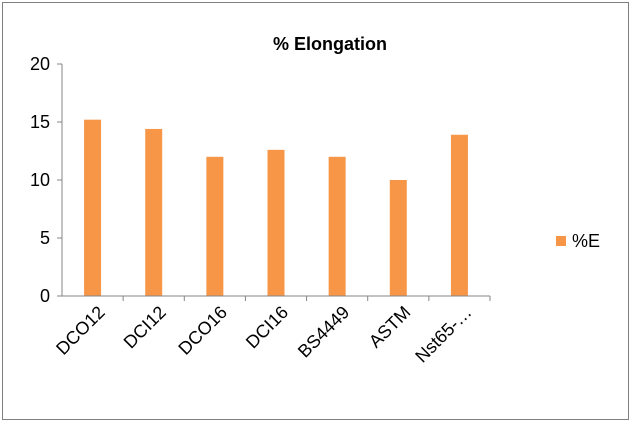 This screenshot has width=632, height=423. What do you see at coordinates (459, 215) in the screenshot?
I see `bar-nst65` at bounding box center [459, 215].